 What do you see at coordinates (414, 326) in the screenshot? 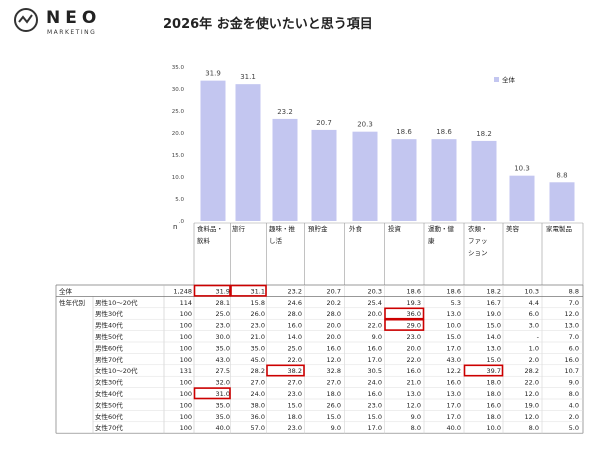
I see `table-cell: 29.0` at bounding box center [414, 326].